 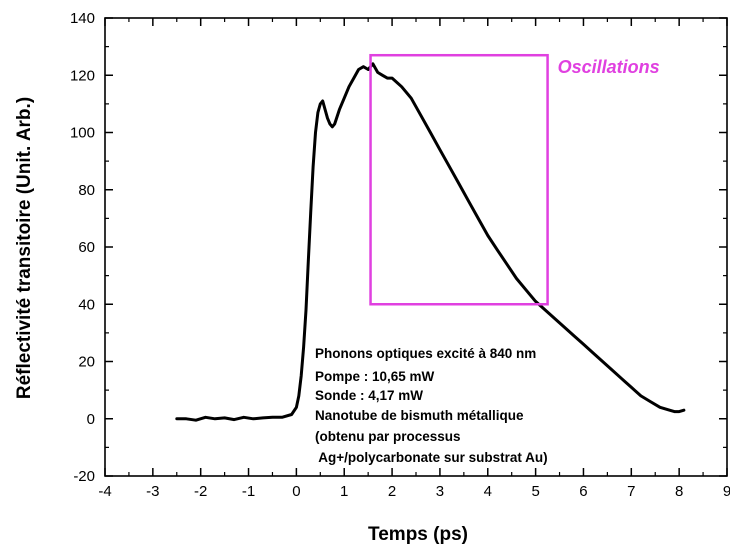 What do you see at coordinates (86, 247) in the screenshot?
I see `y-tick-label: 60` at bounding box center [86, 247].